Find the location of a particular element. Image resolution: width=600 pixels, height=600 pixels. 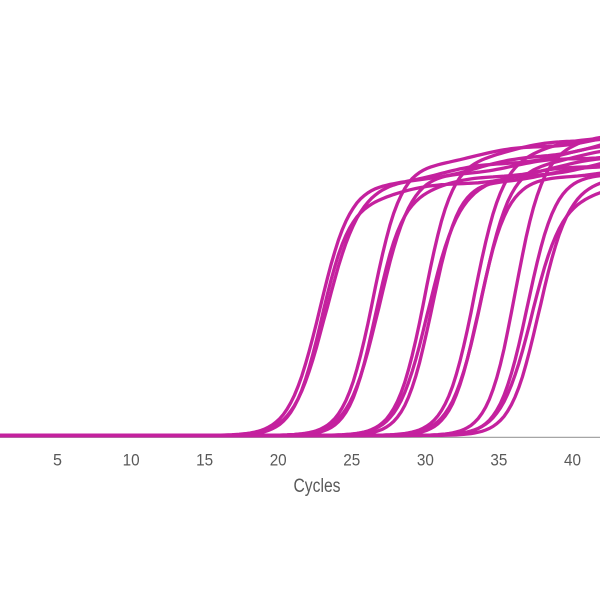

svg-text: Cycles is located at coordinates (317, 486).